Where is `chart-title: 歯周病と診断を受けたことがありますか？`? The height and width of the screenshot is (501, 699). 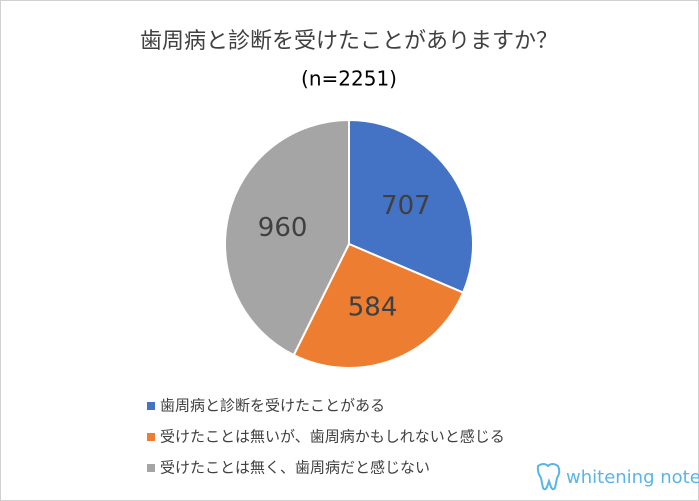 chart-title: 歯周病と診断を受けたことがありますか？ is located at coordinates (349, 41).